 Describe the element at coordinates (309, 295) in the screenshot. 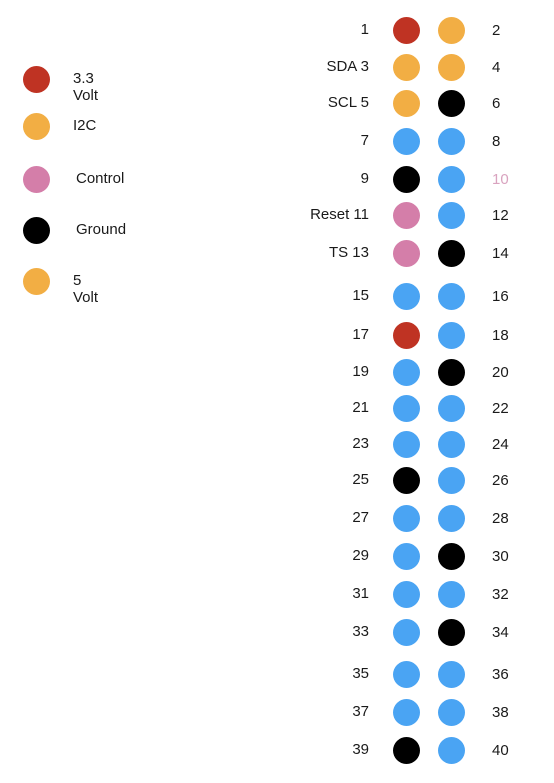

I see `pin-label-left: 15` at that location.